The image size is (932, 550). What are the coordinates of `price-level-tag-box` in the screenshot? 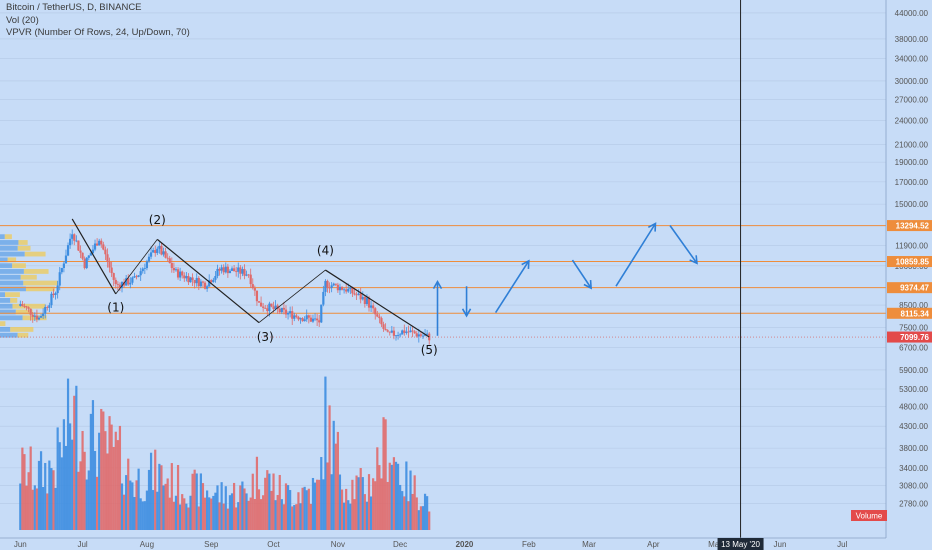 It's located at (909, 262).